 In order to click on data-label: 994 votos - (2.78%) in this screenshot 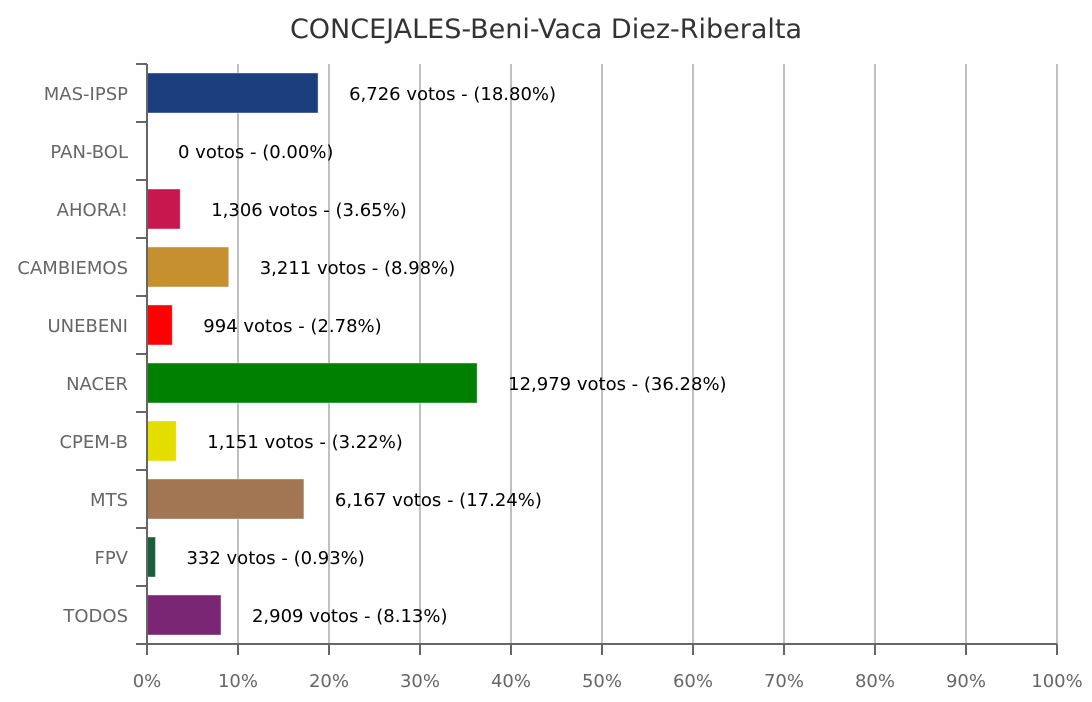, I will do `click(292, 326)`.